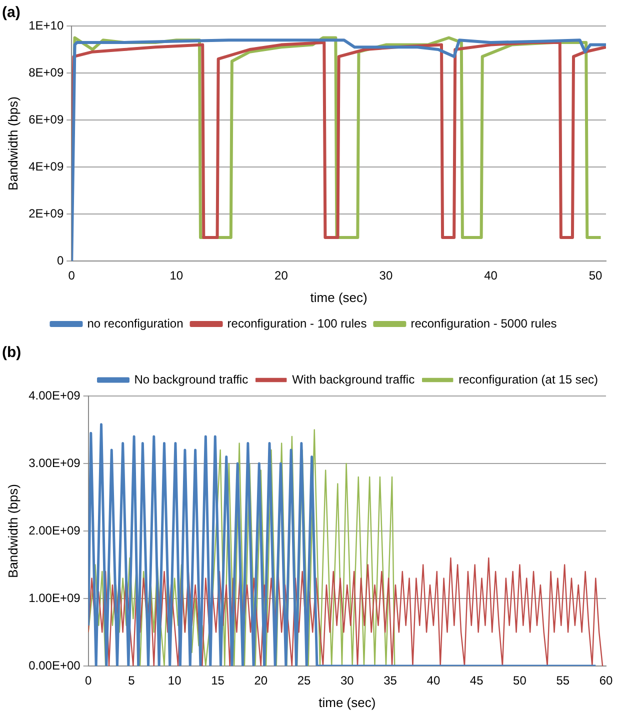 This screenshot has height=717, width=620. I want to click on legend-label: With background traffic, so click(353, 379).